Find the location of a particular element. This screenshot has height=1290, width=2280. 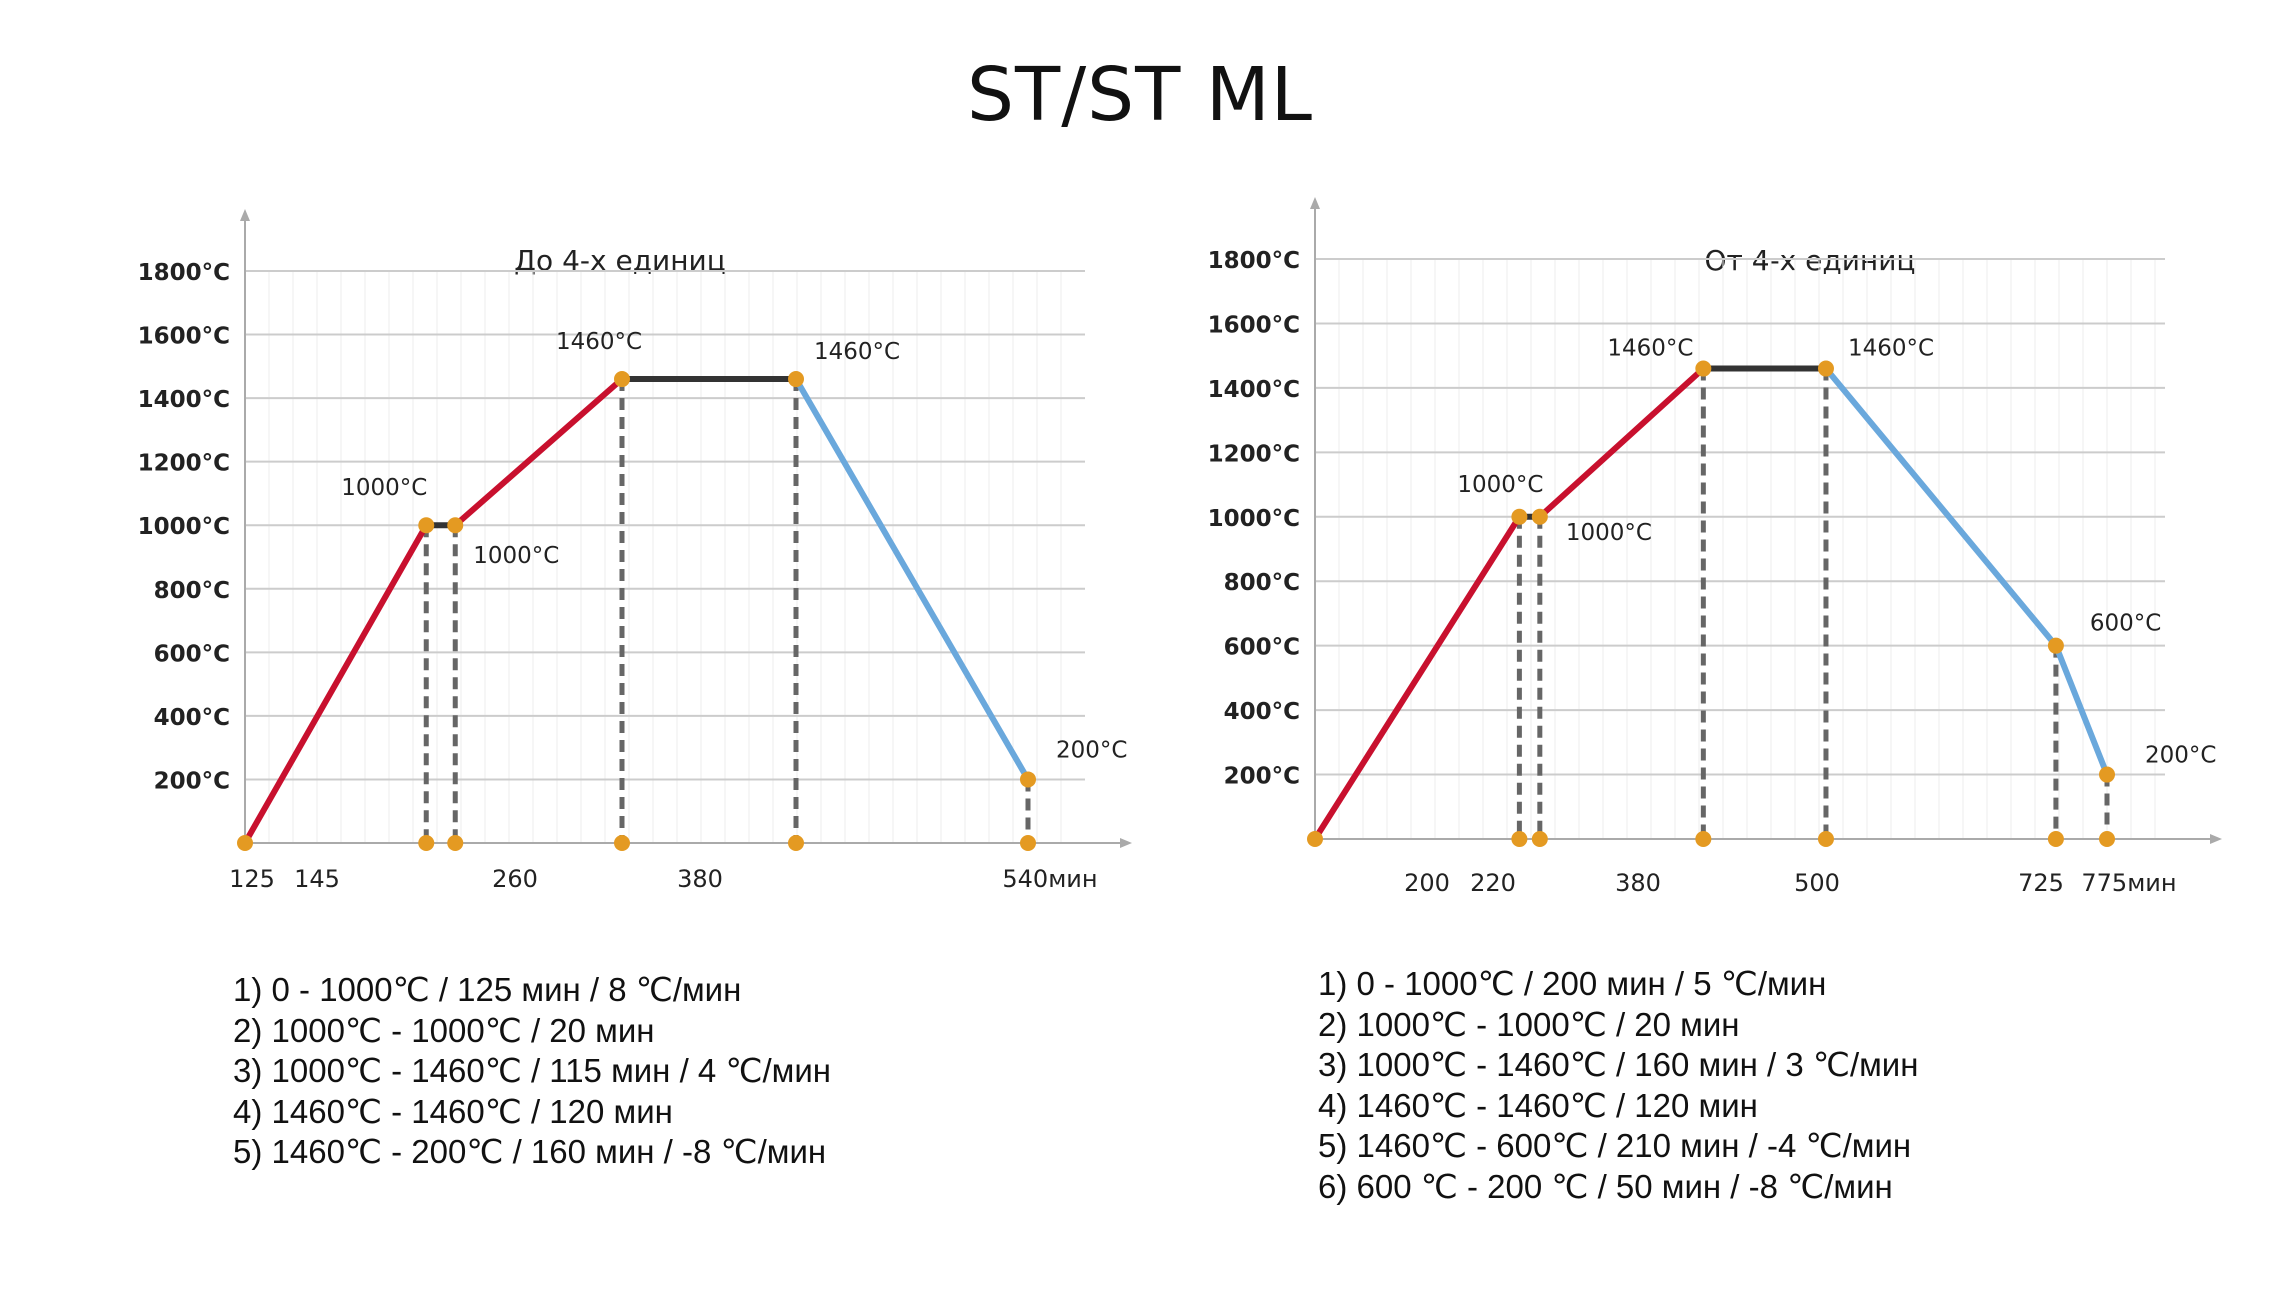

step-item: 3) 1000℃ - 1460℃ / 160 мин / 3 ℃/мин is located at coordinates (1618, 1064).